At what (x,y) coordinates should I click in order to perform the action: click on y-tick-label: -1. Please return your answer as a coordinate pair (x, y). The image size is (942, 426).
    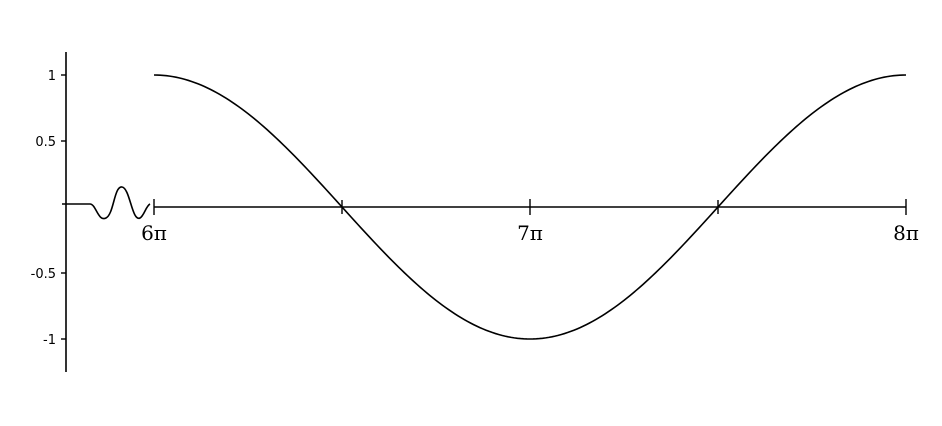
    Looking at the image, I should click on (49, 340).